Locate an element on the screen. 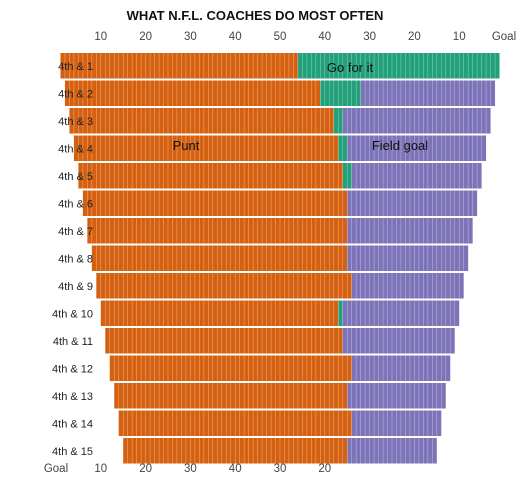 This screenshot has width=531, height=488. row-label: 4th & 2 is located at coordinates (75, 94).